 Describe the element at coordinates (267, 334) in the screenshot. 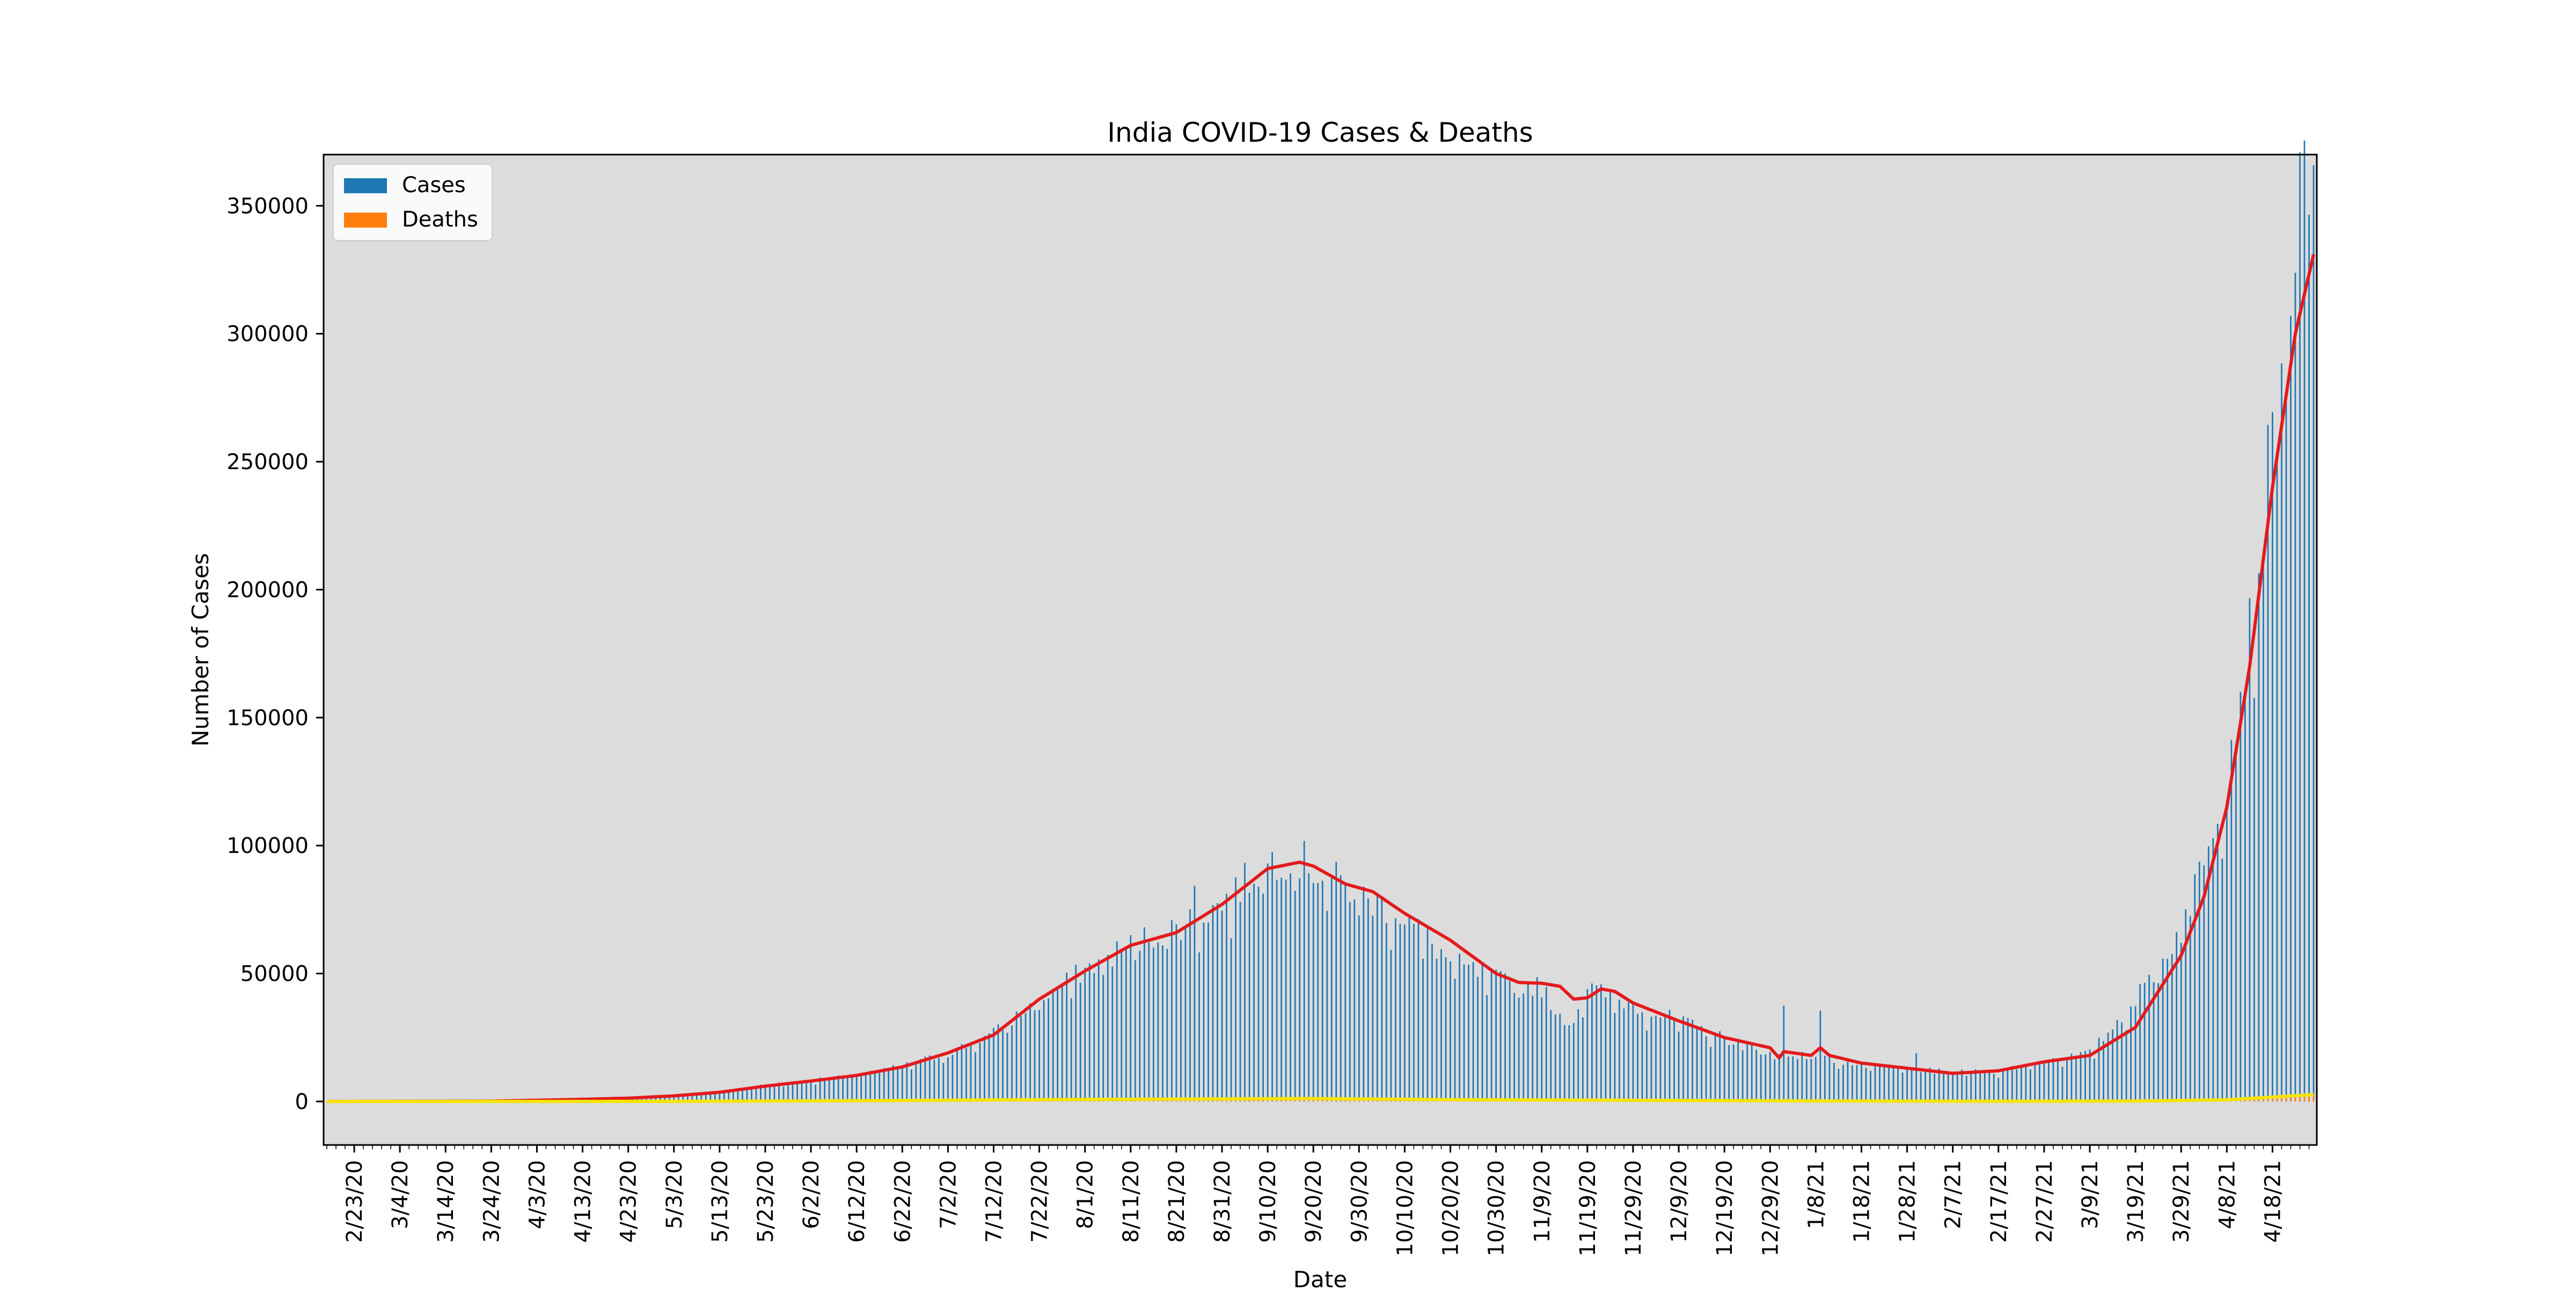

I see `y-tick-label: 300000` at that location.